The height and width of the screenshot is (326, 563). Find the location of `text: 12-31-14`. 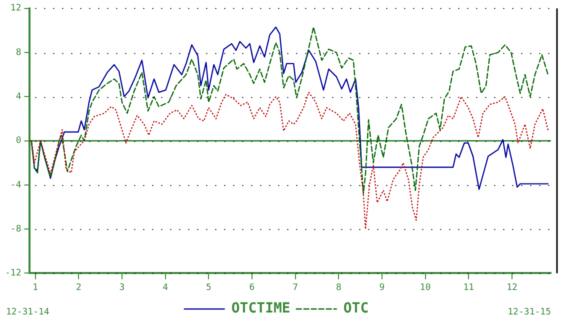

text: 12-31-14 is located at coordinates (28, 312).